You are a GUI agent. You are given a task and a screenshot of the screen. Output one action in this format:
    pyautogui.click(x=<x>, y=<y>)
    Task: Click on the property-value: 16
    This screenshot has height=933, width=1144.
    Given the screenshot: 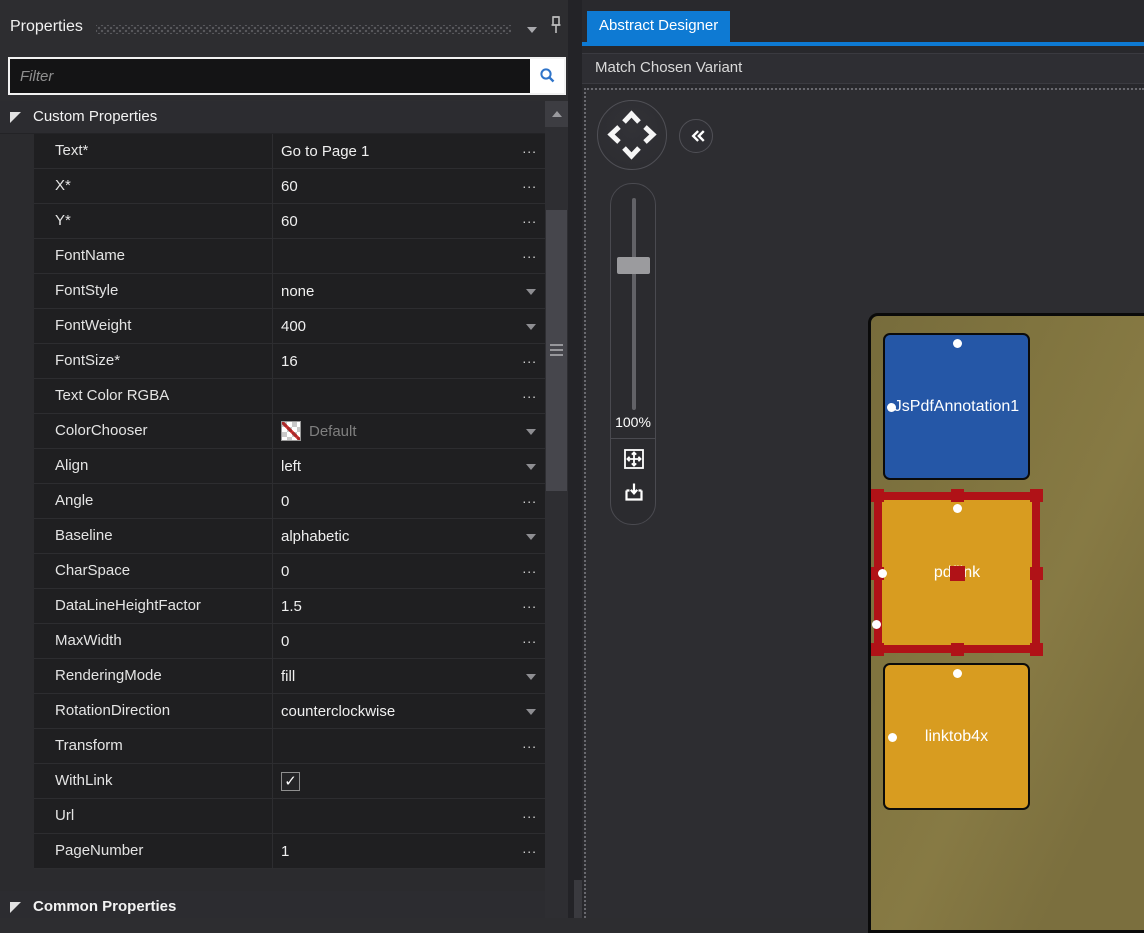 What is the action you would take?
    pyautogui.click(x=408, y=361)
    